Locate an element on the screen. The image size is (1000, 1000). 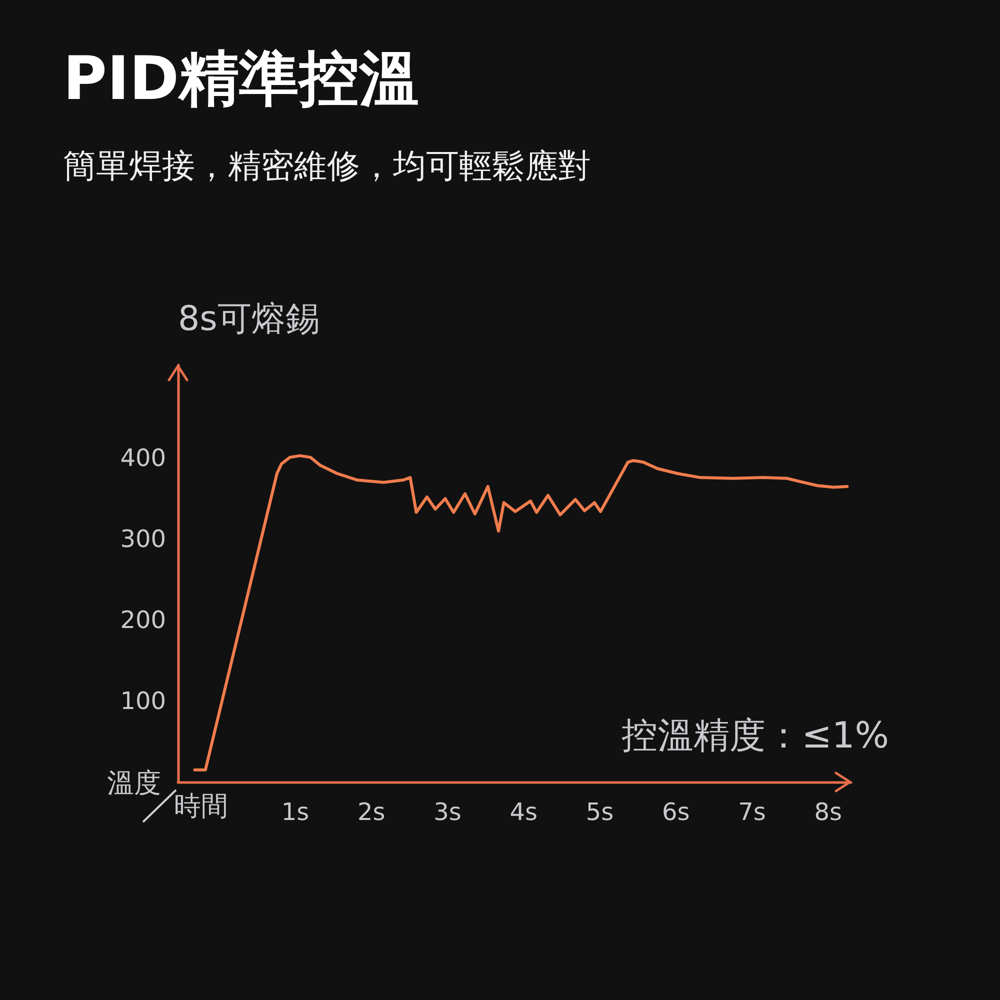
y-tick-label: 300 is located at coordinates (143, 539).